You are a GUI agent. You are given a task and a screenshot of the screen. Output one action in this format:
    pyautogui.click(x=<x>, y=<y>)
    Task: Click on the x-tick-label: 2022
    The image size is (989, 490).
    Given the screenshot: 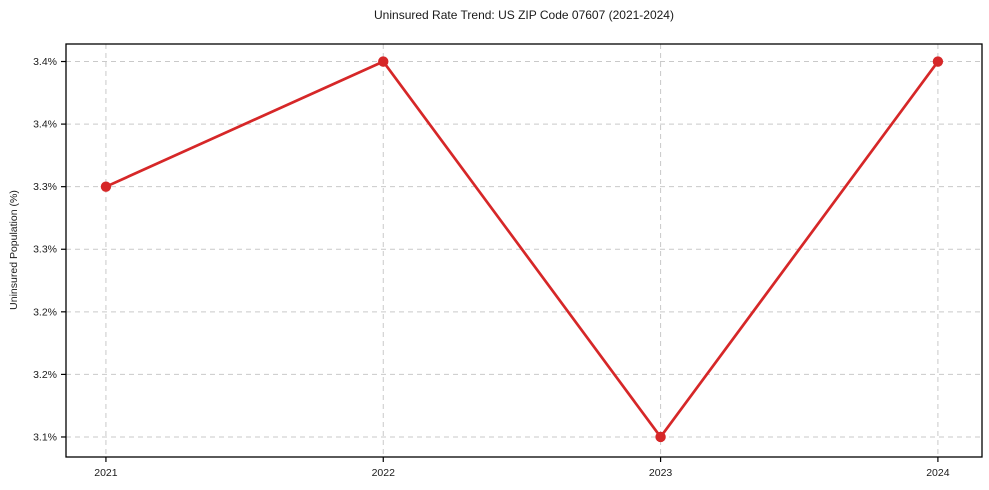 What is the action you would take?
    pyautogui.click(x=384, y=473)
    